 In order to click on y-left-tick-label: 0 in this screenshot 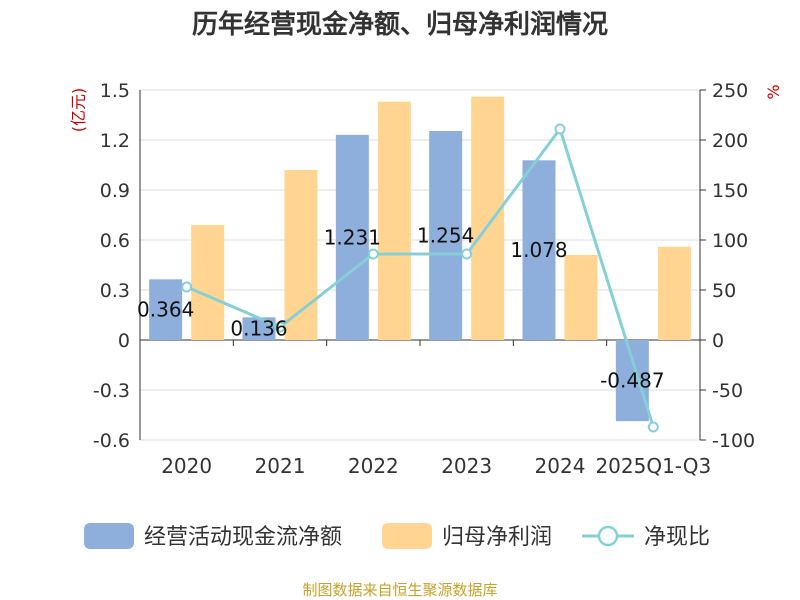, I will do `click(124, 341)`.